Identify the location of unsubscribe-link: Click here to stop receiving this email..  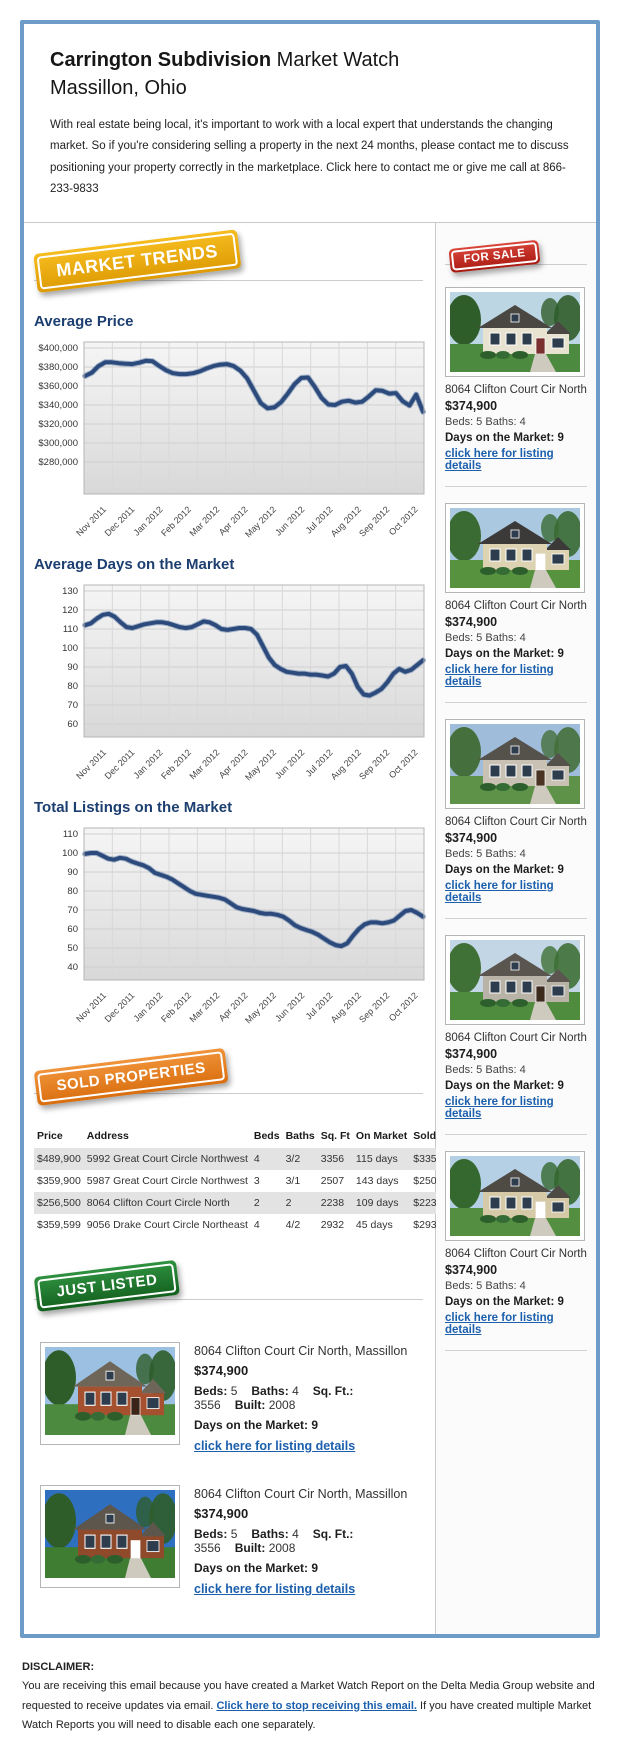
(316, 1705).